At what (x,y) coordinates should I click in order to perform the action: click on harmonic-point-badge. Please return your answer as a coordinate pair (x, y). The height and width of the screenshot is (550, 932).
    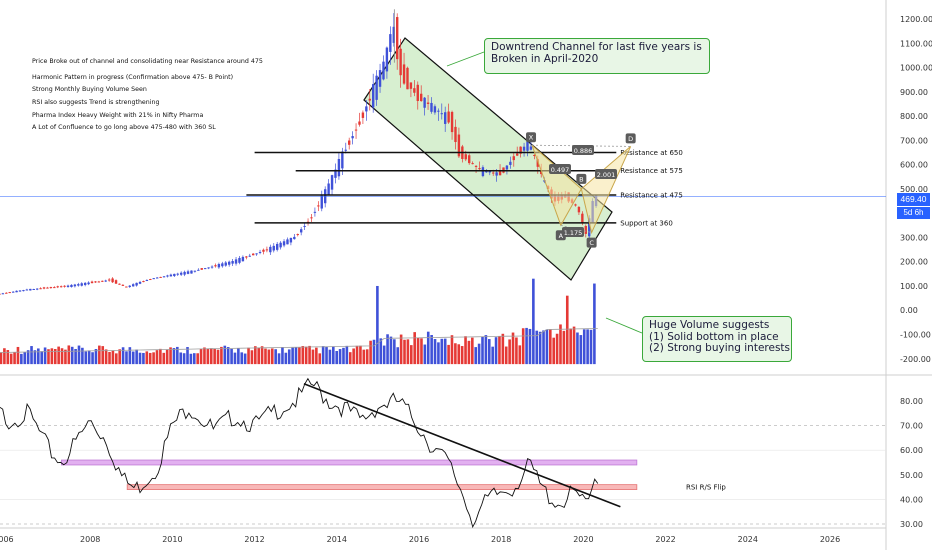
    Looking at the image, I should click on (581, 178).